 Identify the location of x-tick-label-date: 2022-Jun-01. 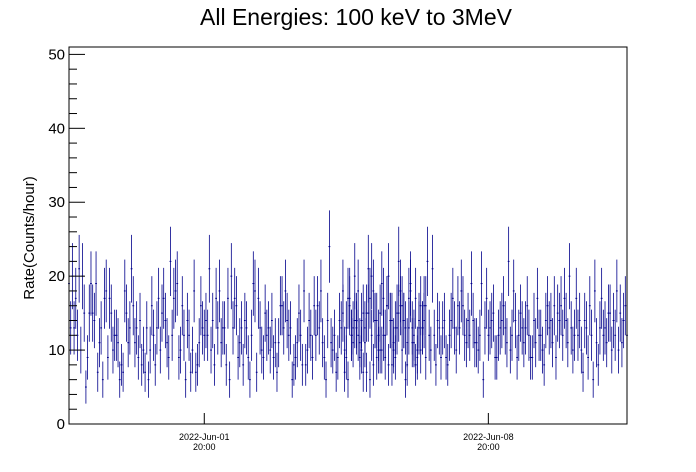
(204, 437).